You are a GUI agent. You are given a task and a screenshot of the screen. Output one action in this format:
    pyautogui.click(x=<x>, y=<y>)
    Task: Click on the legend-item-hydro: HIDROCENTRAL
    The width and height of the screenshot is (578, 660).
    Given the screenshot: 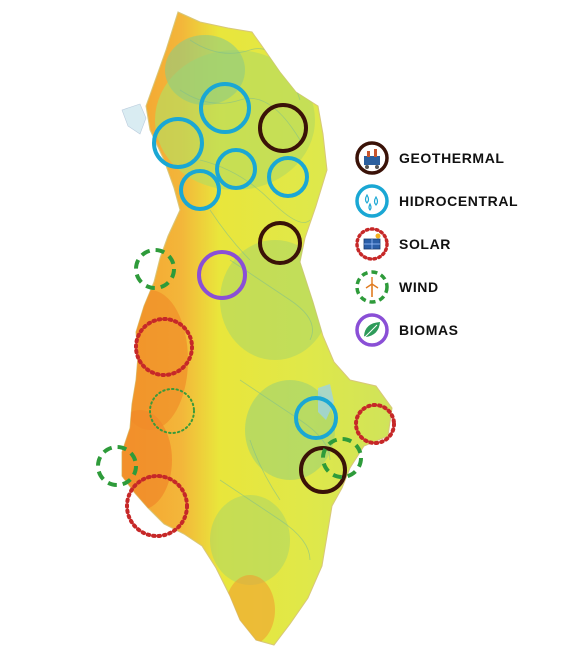 What is the action you would take?
    pyautogui.click(x=436, y=201)
    